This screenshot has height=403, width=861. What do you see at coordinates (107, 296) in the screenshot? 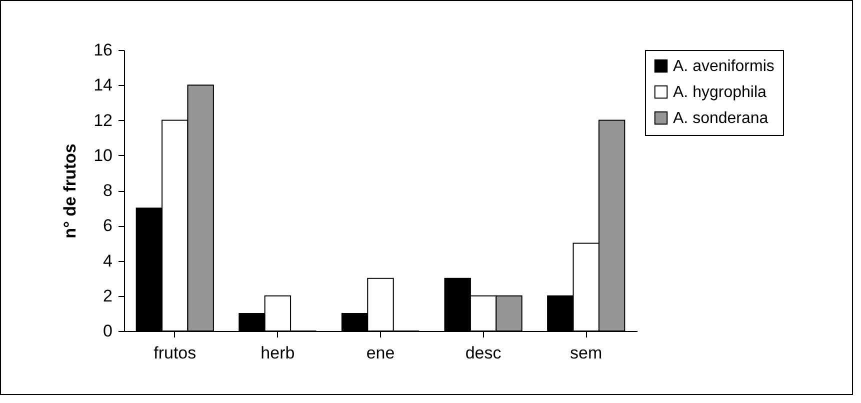
I see `y-tick-label: 2` at bounding box center [107, 296].